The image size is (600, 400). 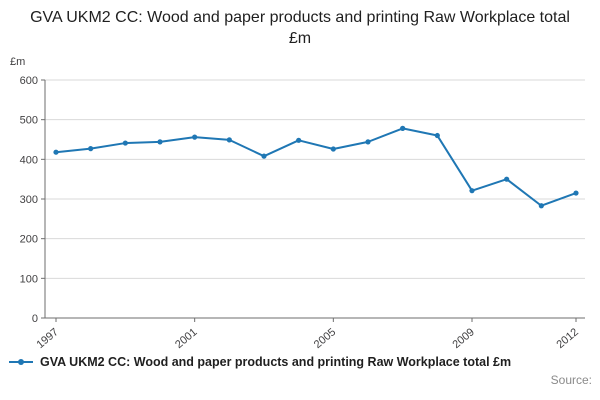 What do you see at coordinates (17, 62) in the screenshot?
I see `y-axis-unit-label: £m` at bounding box center [17, 62].